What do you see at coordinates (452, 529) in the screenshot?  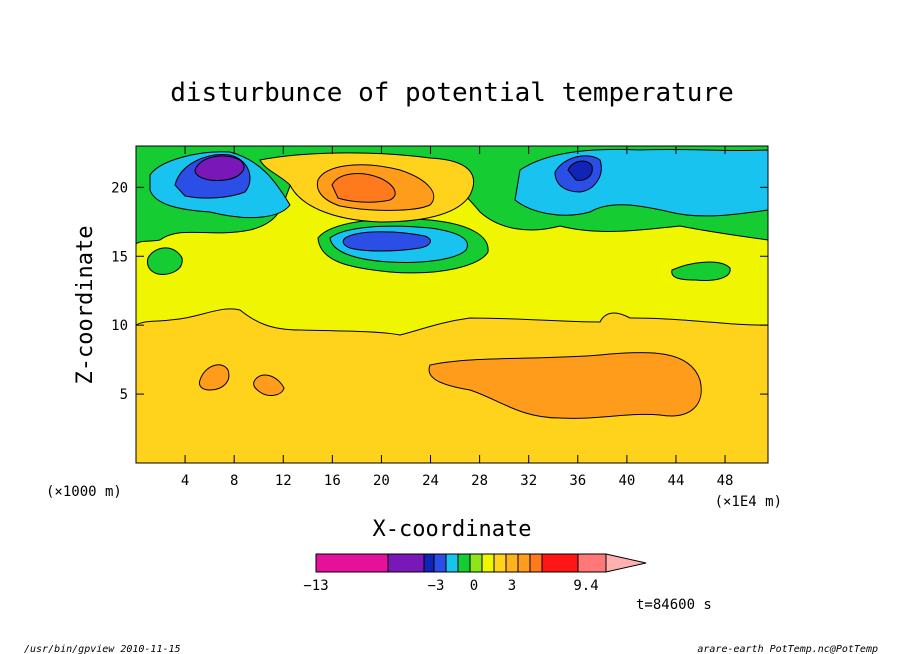 I see `x-axis-label: X-coordinate` at bounding box center [452, 529].